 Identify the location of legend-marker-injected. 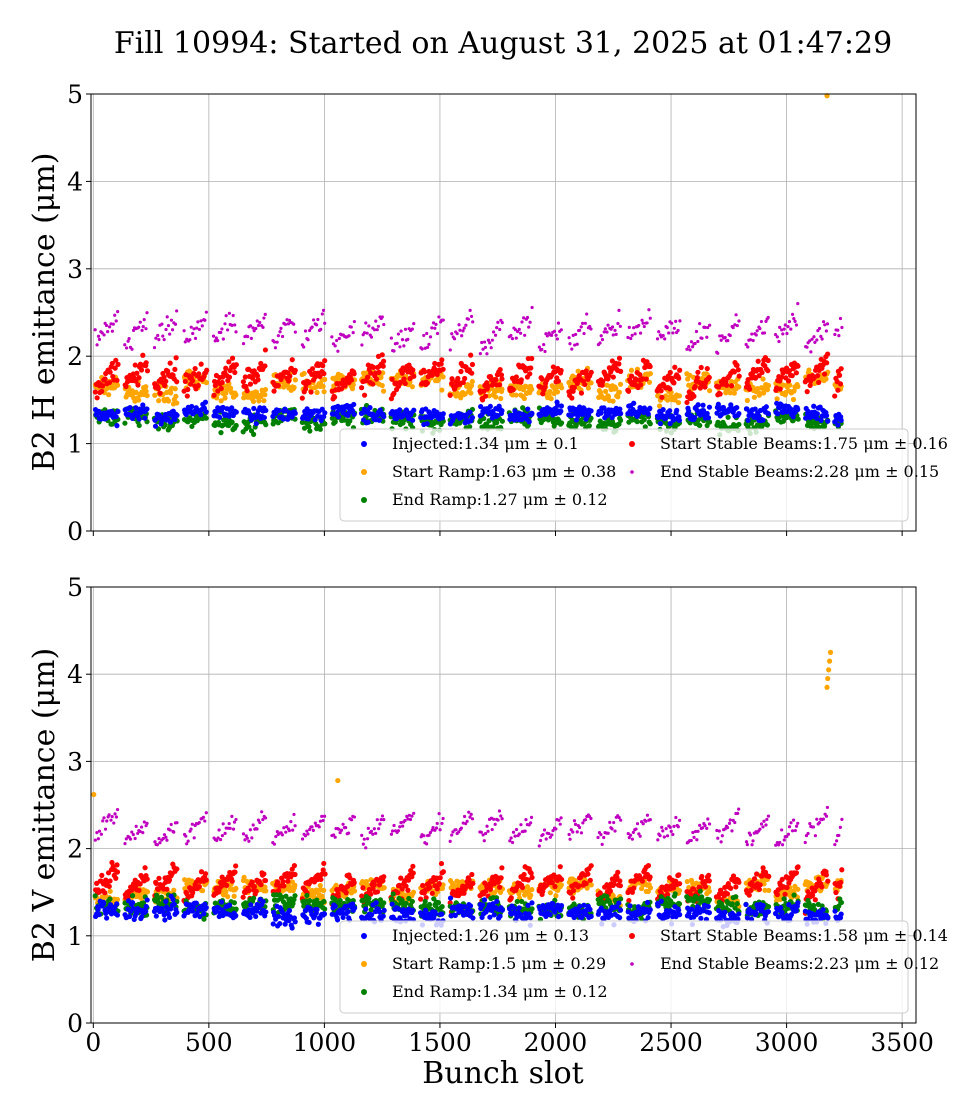
(364, 444).